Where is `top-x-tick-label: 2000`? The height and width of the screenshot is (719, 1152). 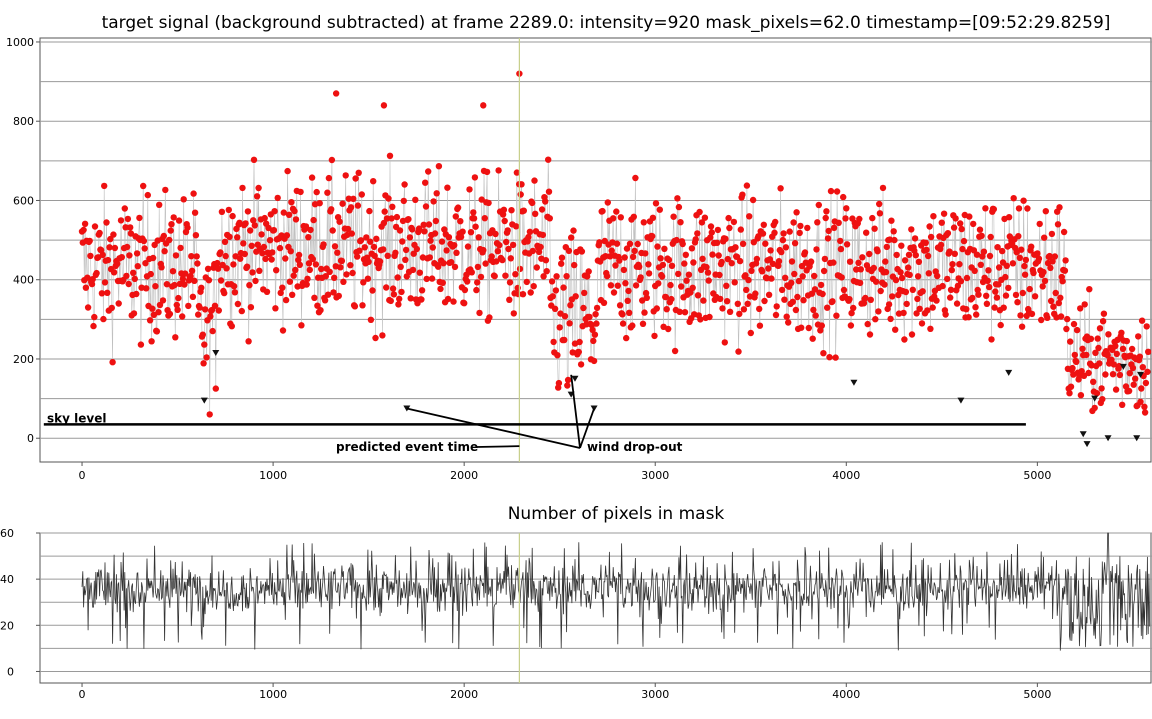 top-x-tick-label: 2000 is located at coordinates (464, 475).